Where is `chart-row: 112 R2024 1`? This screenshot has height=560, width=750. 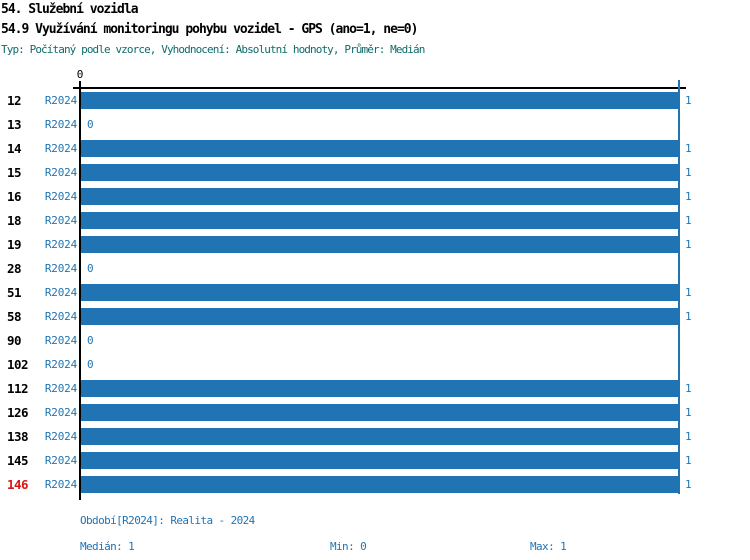
chart-row: 112 R2024 1 is located at coordinates (375, 389).